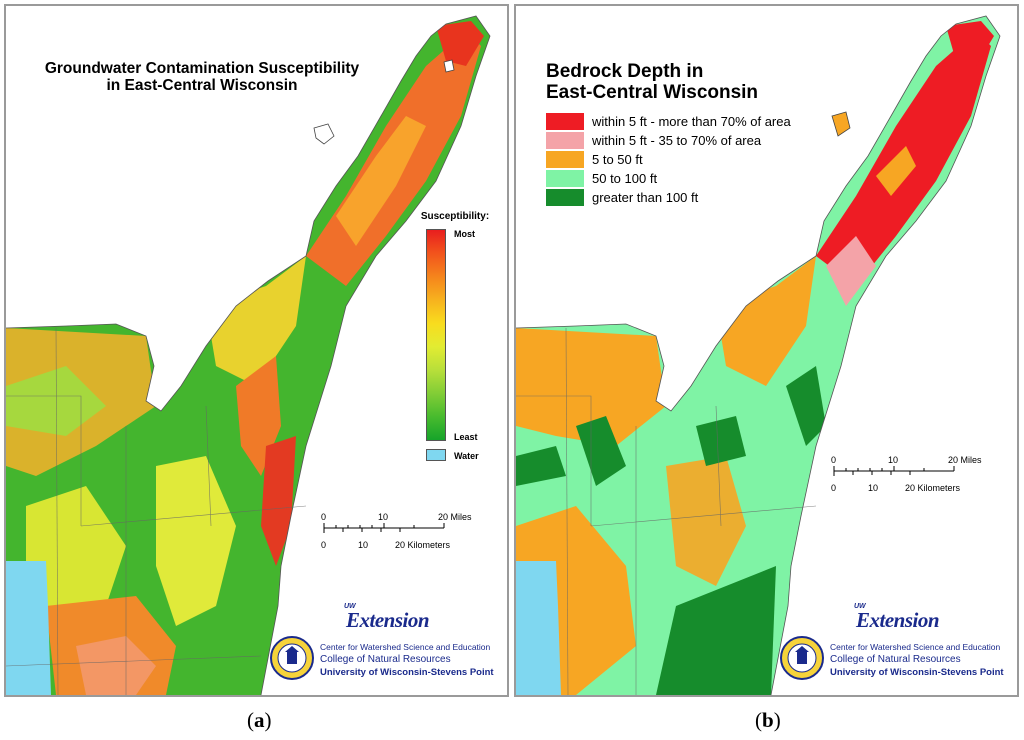 This screenshot has height=740, width=1024. Describe the element at coordinates (455, 216) in the screenshot. I see `legend-heading: Susceptibility:` at that location.